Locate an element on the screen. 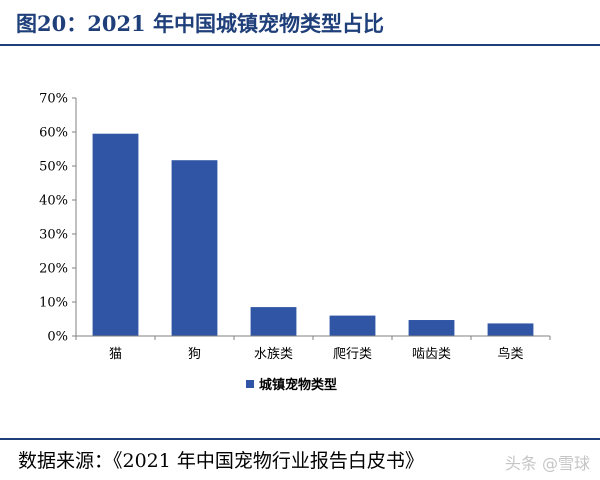 Image resolution: width=600 pixels, height=480 pixels. y-tick-label: 0% is located at coordinates (57, 337).